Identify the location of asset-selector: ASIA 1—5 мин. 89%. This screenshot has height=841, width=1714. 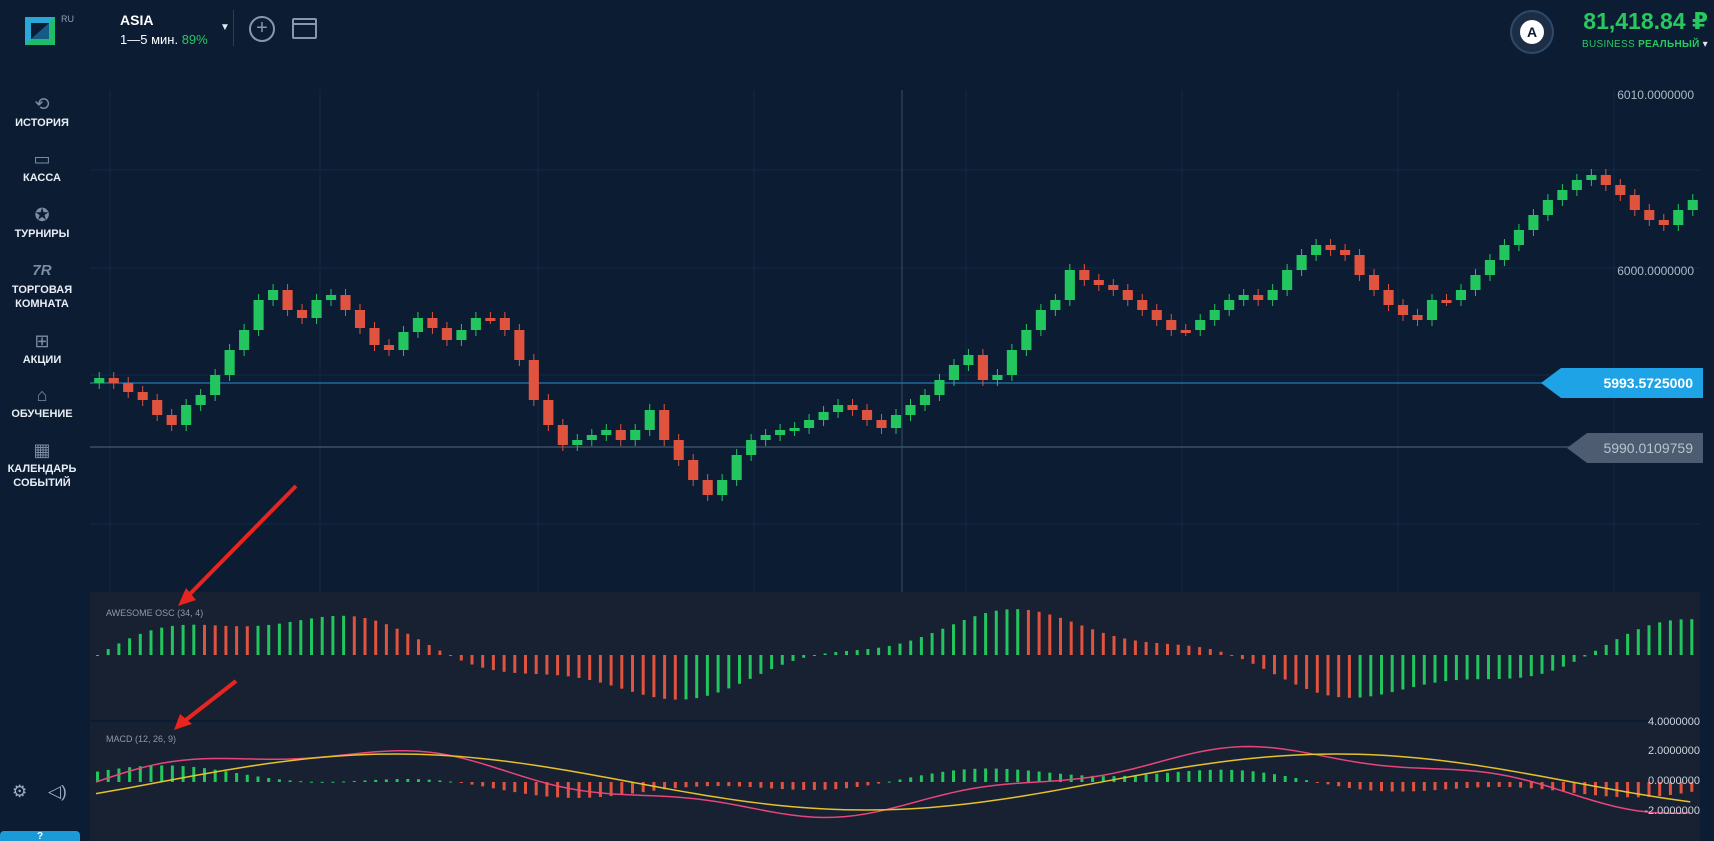
(164, 29).